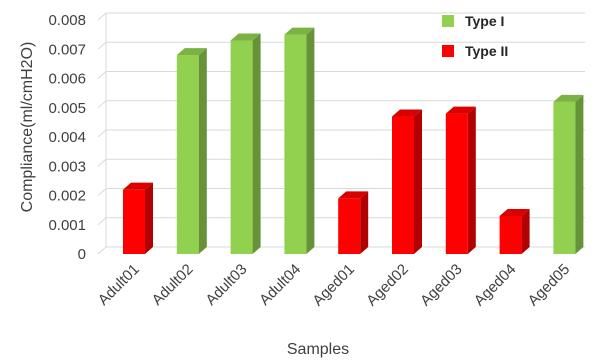  Describe the element at coordinates (495, 285) in the screenshot. I see `x-tick-label: Aged04` at that location.